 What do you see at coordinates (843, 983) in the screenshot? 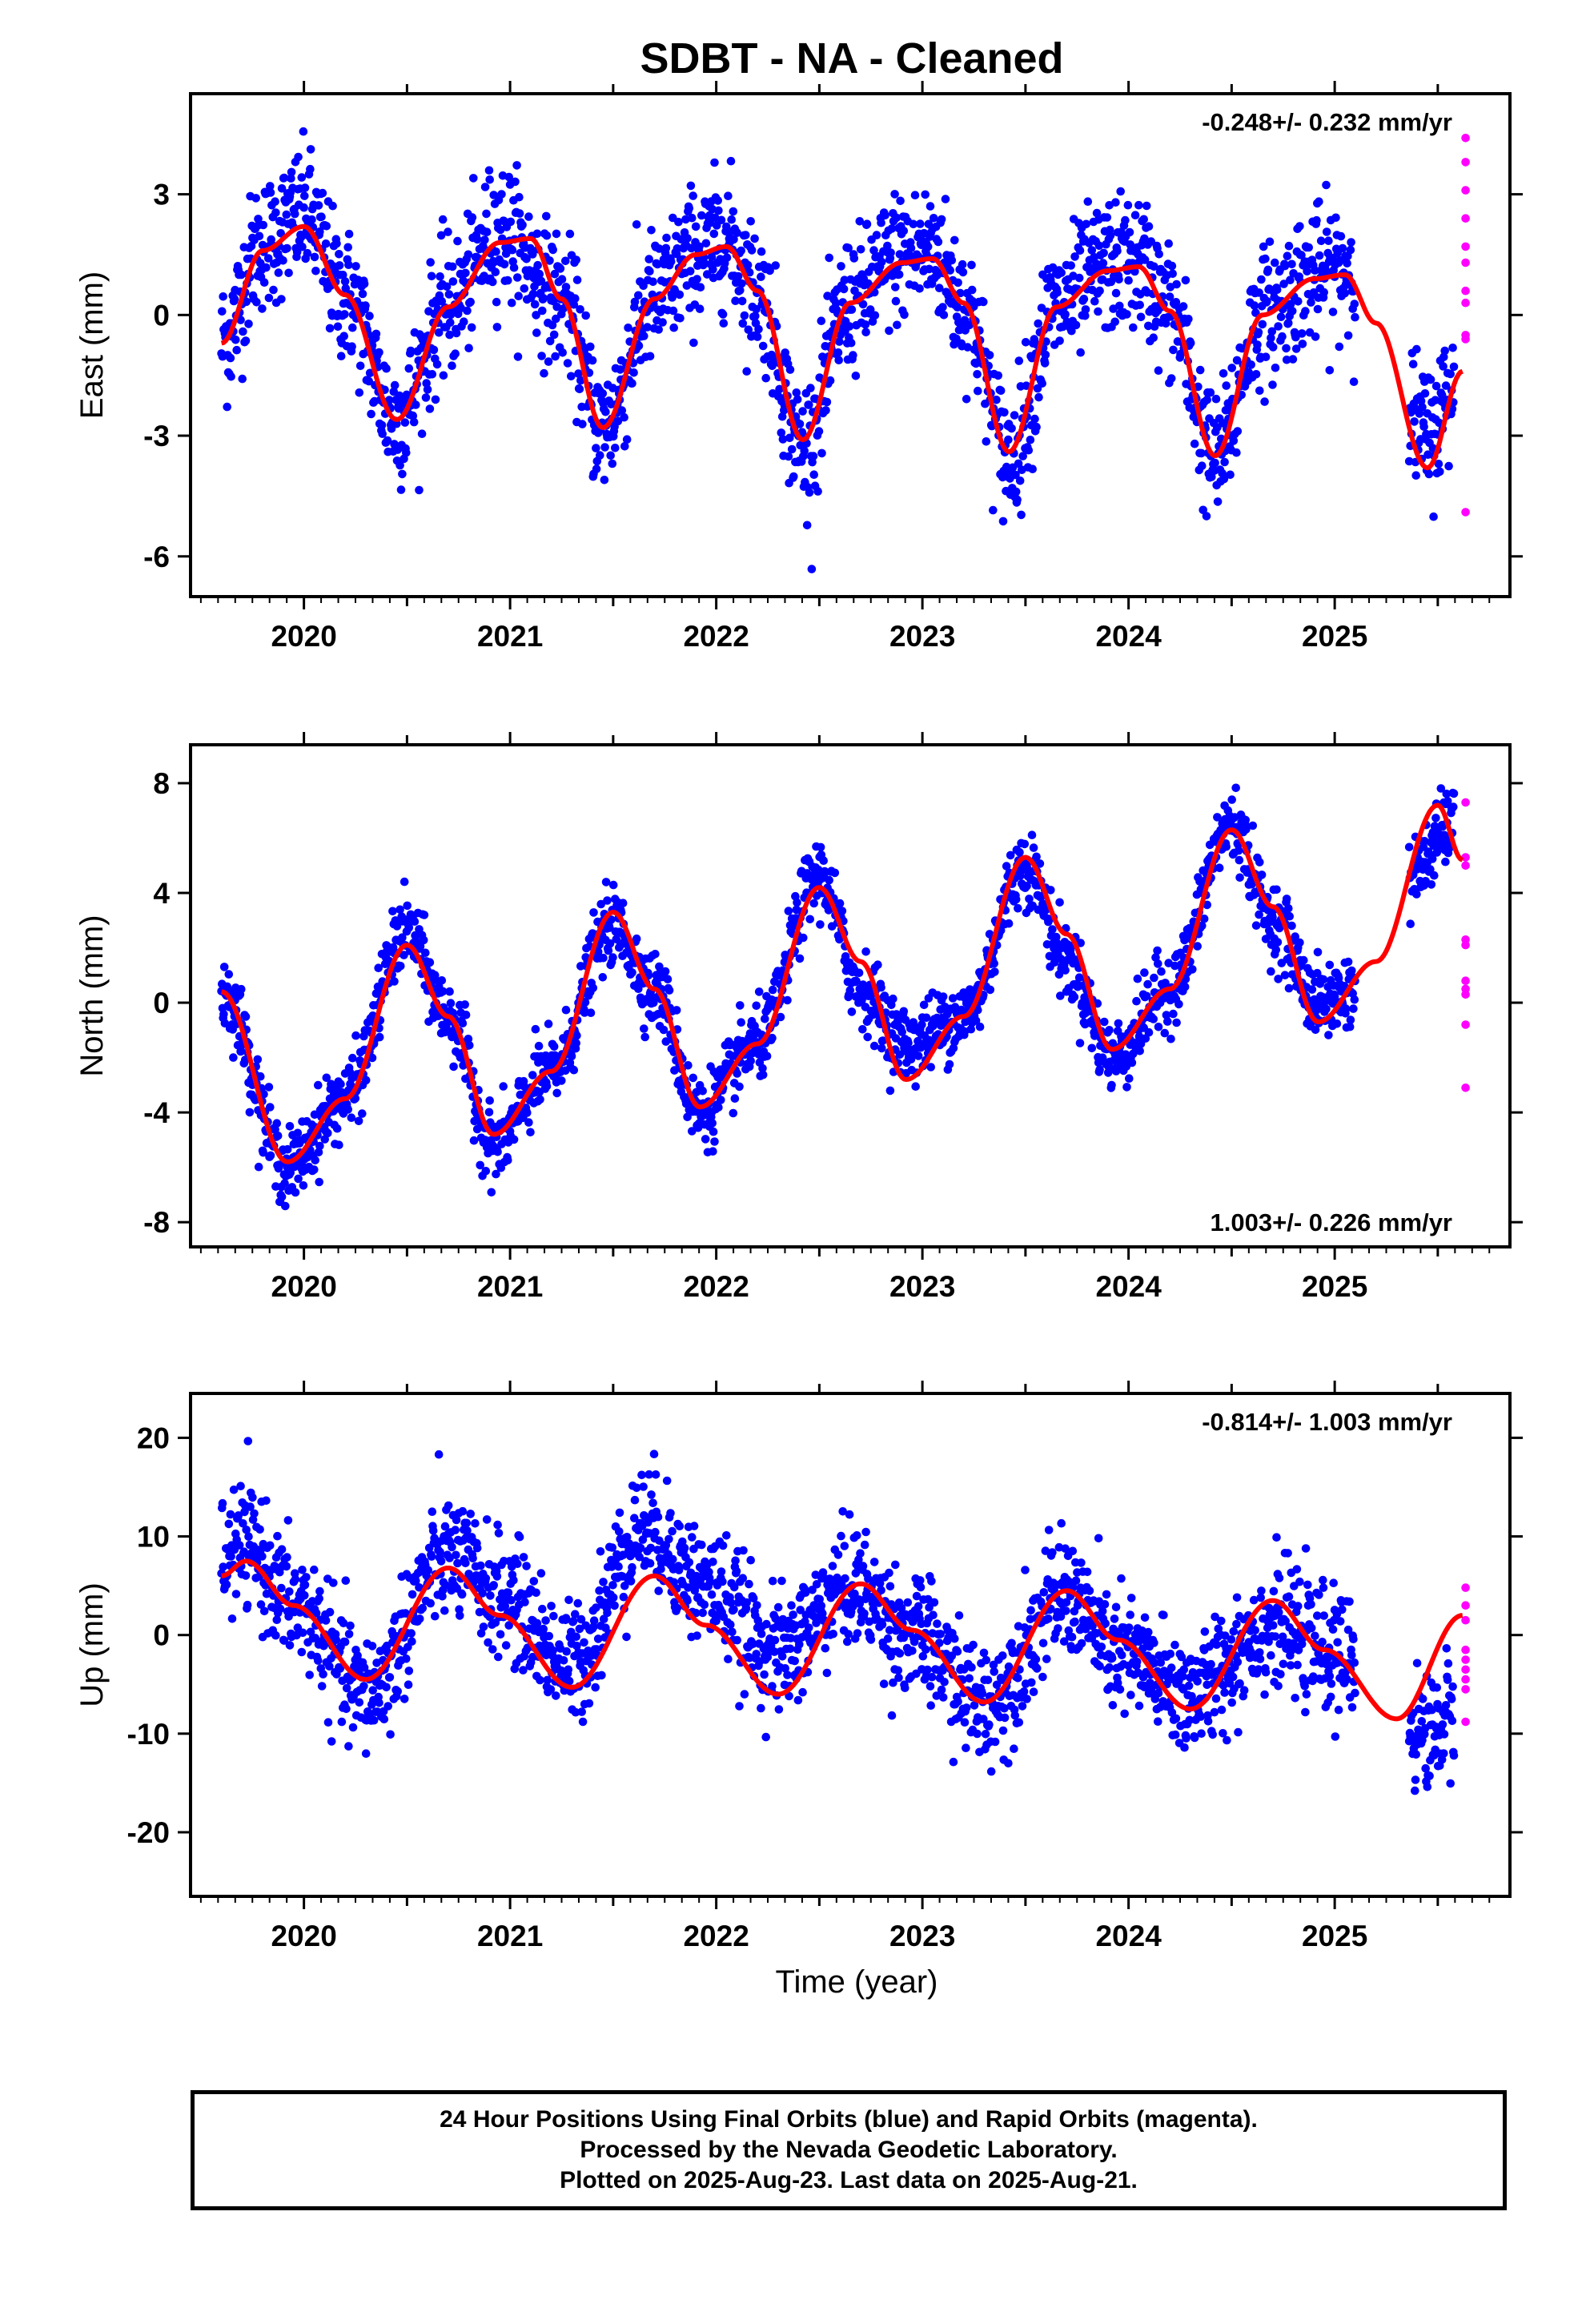
I see `model-curve` at bounding box center [843, 983].